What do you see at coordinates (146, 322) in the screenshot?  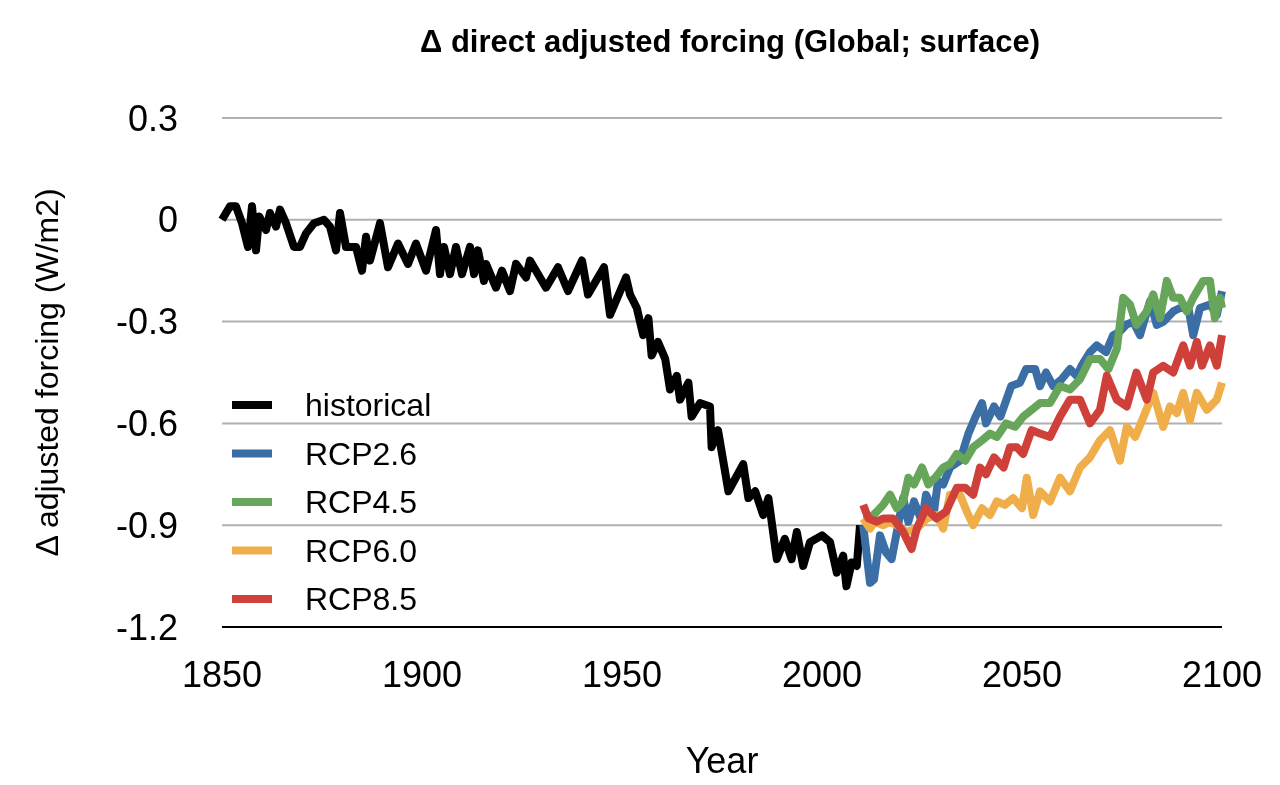 I see `y-tick-label: -0.3` at bounding box center [146, 322].